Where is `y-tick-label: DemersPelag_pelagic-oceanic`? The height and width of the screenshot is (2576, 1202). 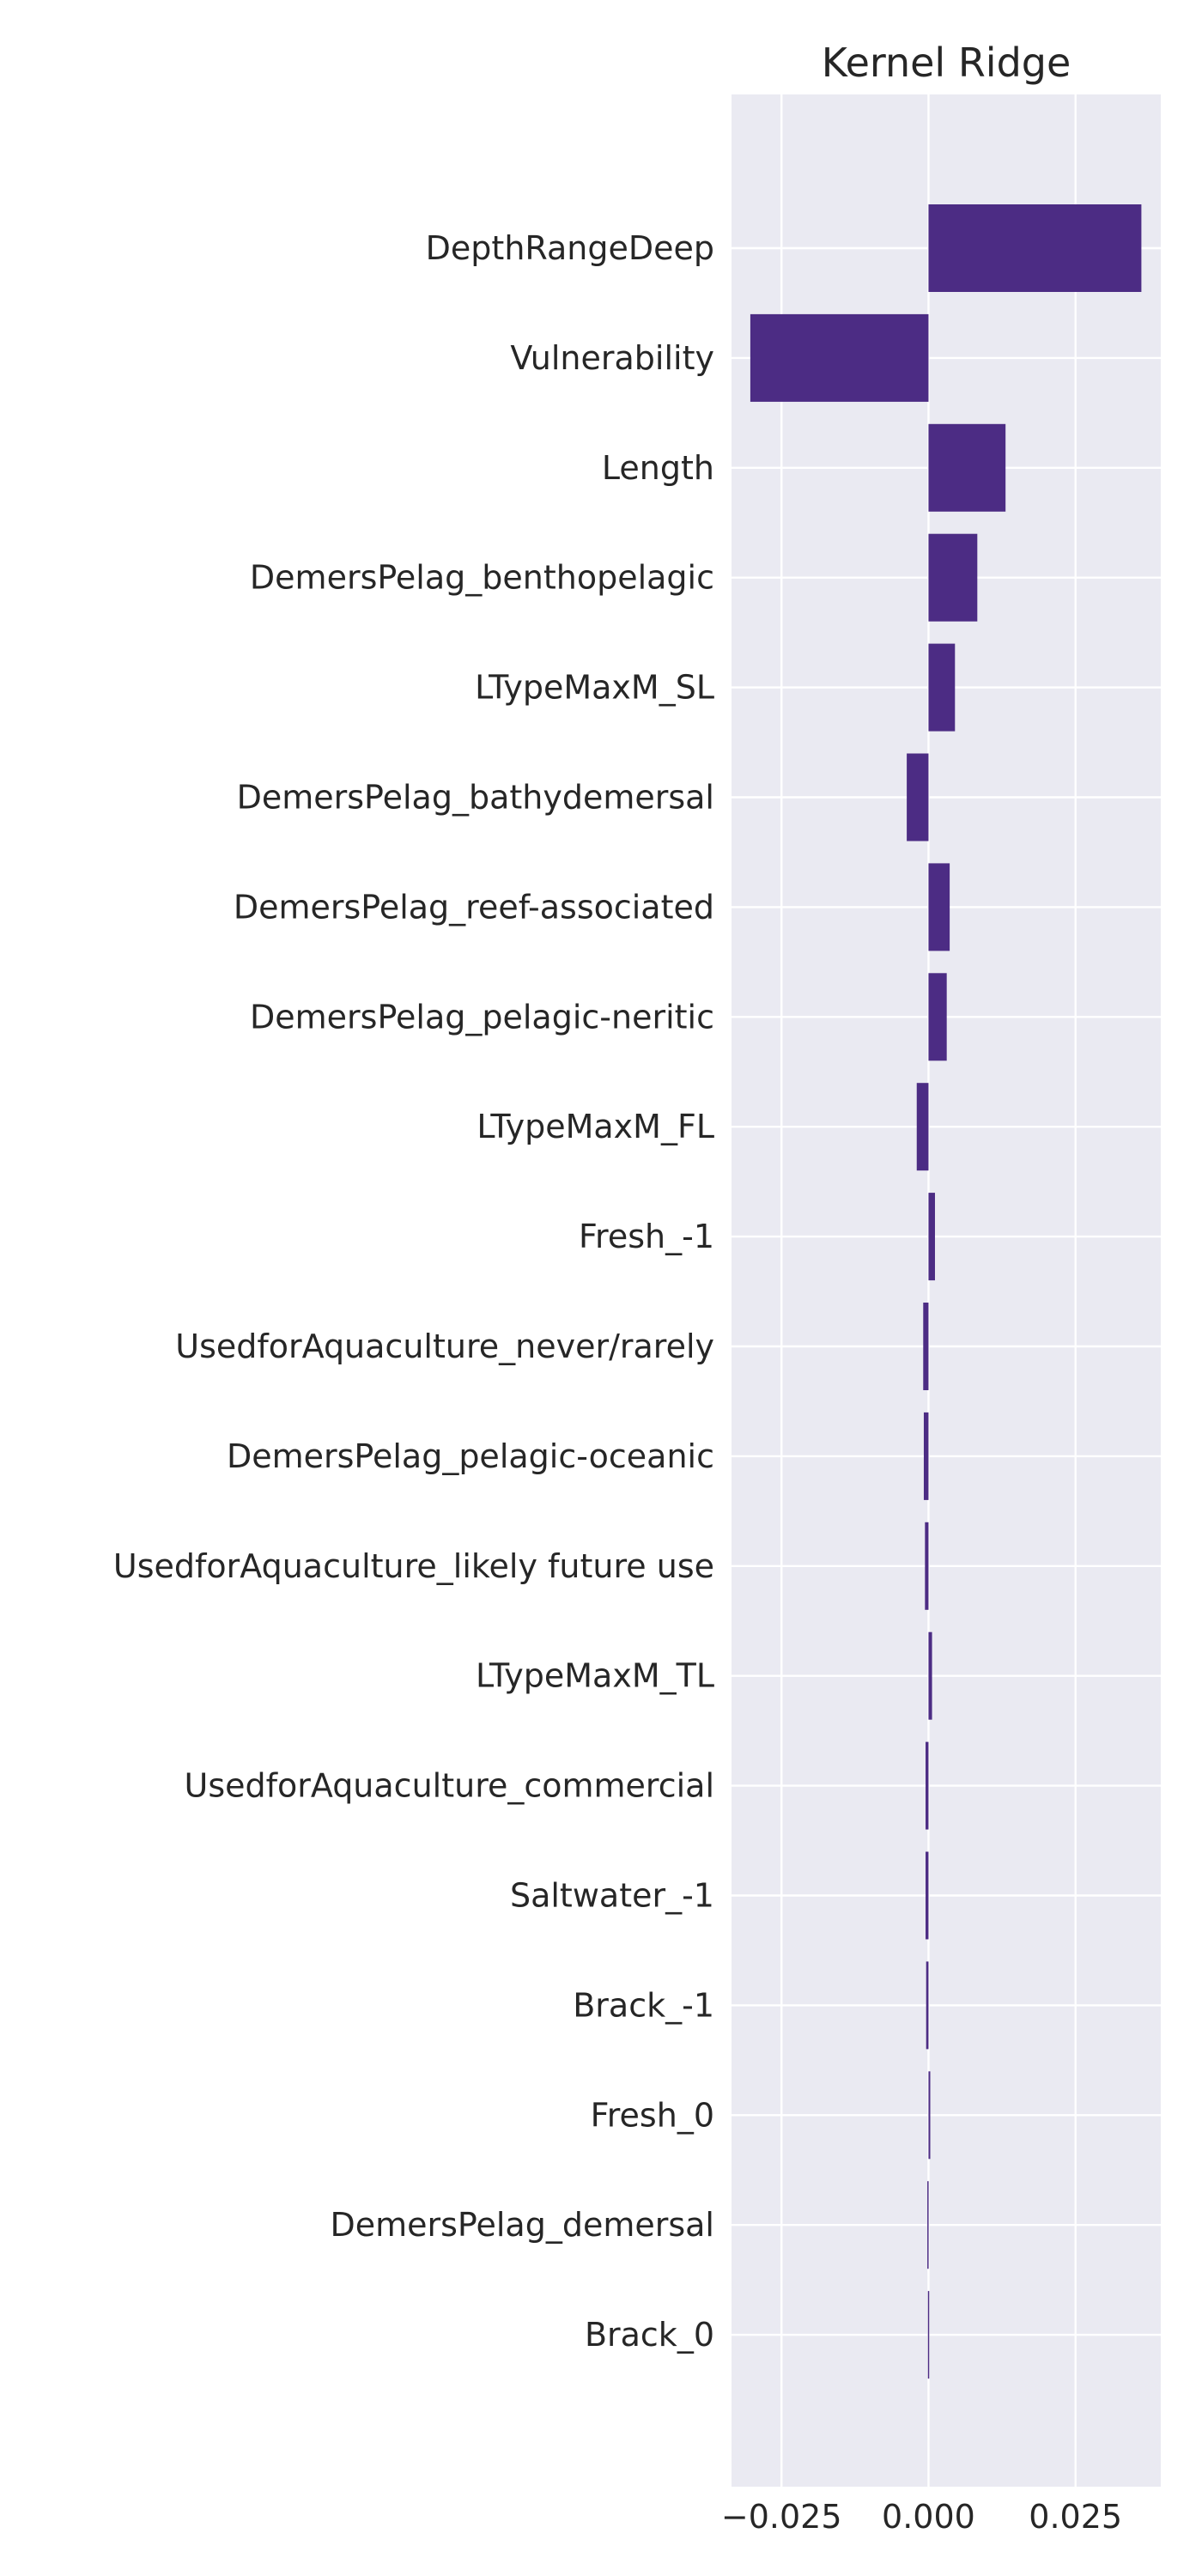 y-tick-label: DemersPelag_pelagic-oceanic is located at coordinates (471, 1456).